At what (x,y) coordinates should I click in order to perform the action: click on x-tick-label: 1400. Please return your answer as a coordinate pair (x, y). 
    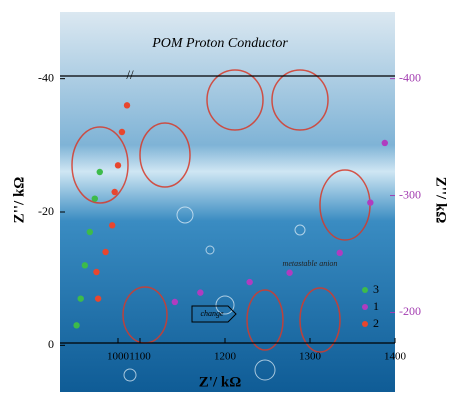
    Looking at the image, I should click on (395, 357).